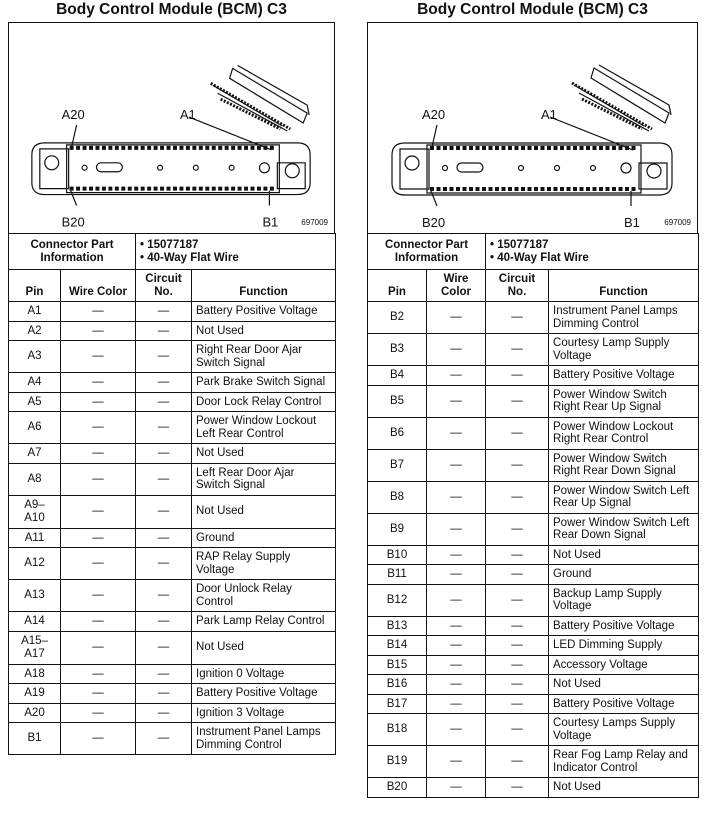  What do you see at coordinates (624, 664) in the screenshot?
I see `function-cell: Accessory Voltage` at bounding box center [624, 664].